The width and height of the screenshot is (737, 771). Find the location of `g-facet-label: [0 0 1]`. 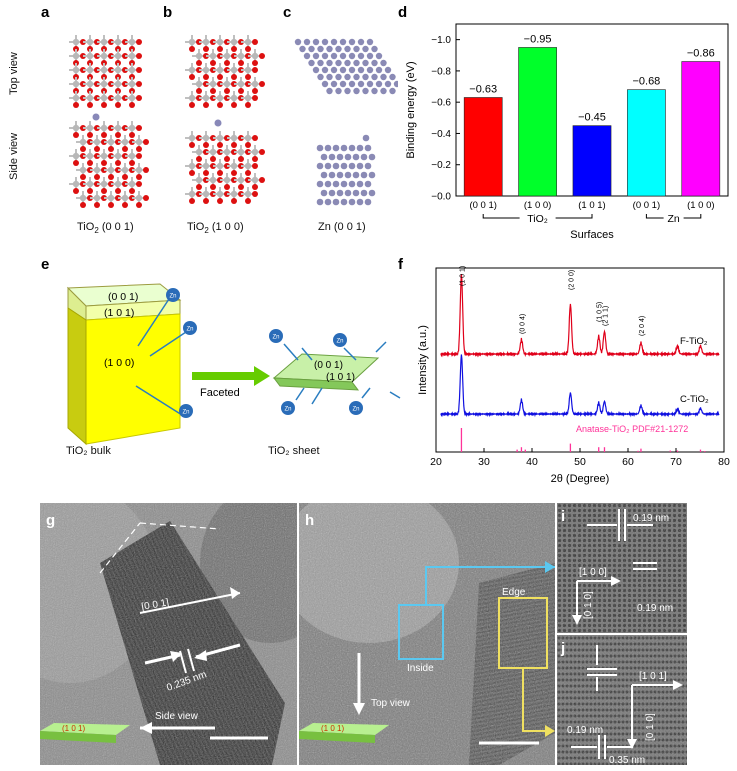

g-facet-label: [0 0 1] is located at coordinates (156, 605).